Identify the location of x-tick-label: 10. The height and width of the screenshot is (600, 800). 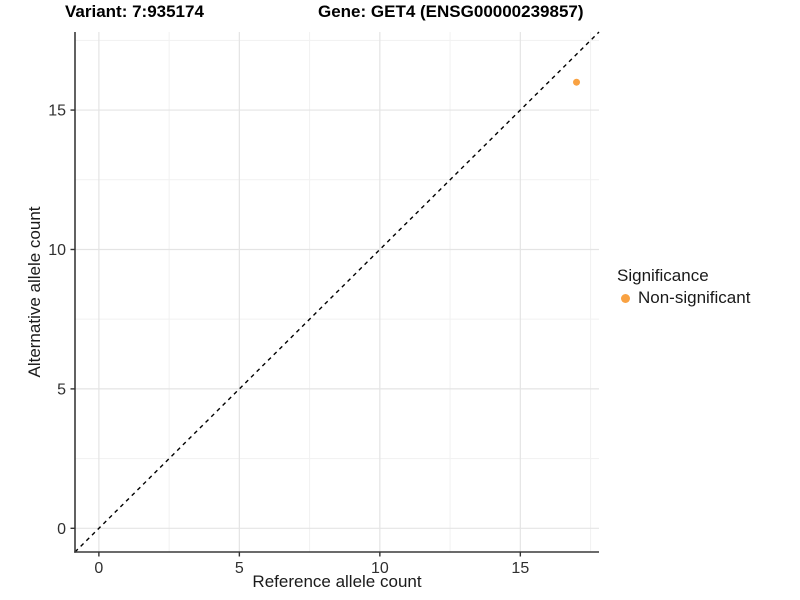
(380, 568).